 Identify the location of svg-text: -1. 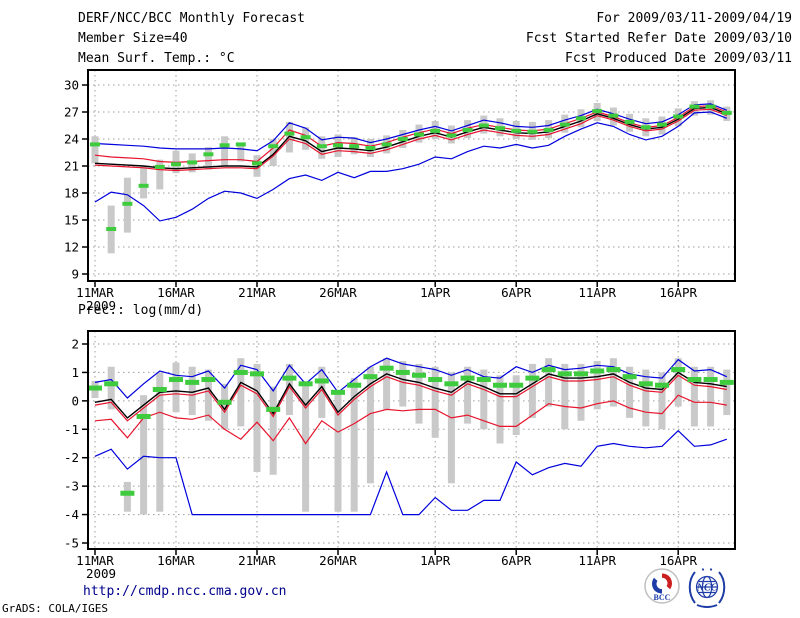
(71, 429).